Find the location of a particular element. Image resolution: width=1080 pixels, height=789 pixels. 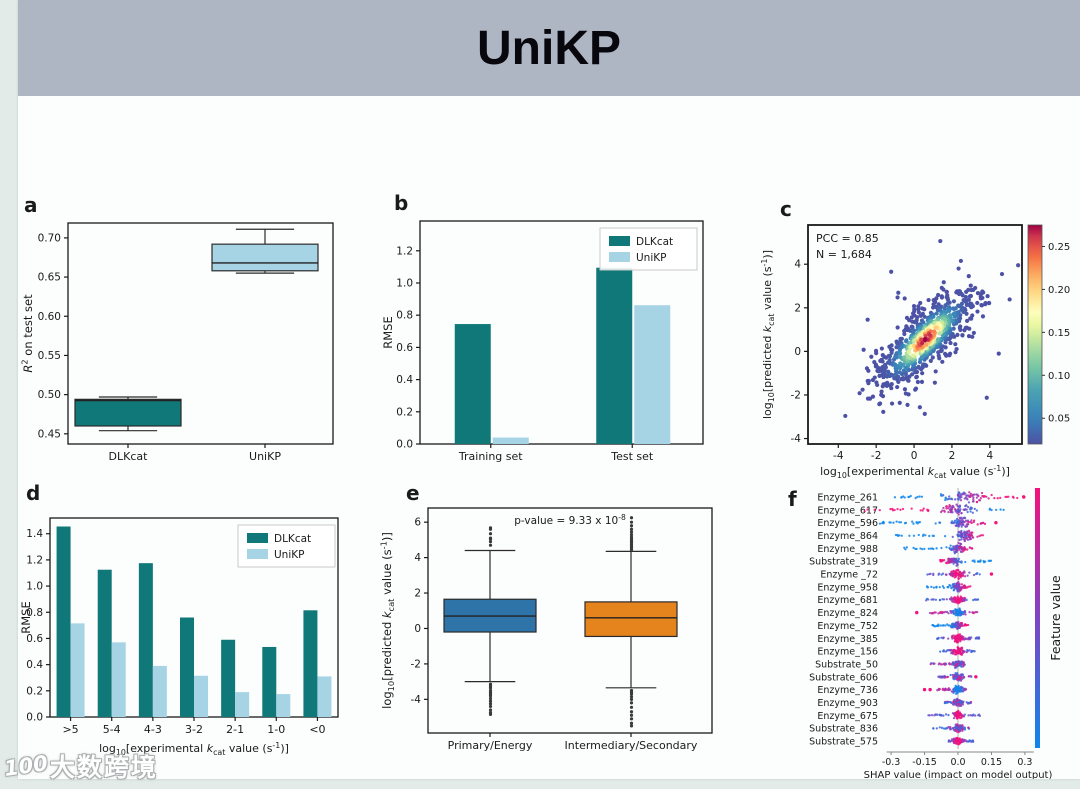

svg-text: 0.6 is located at coordinates (404, 348).